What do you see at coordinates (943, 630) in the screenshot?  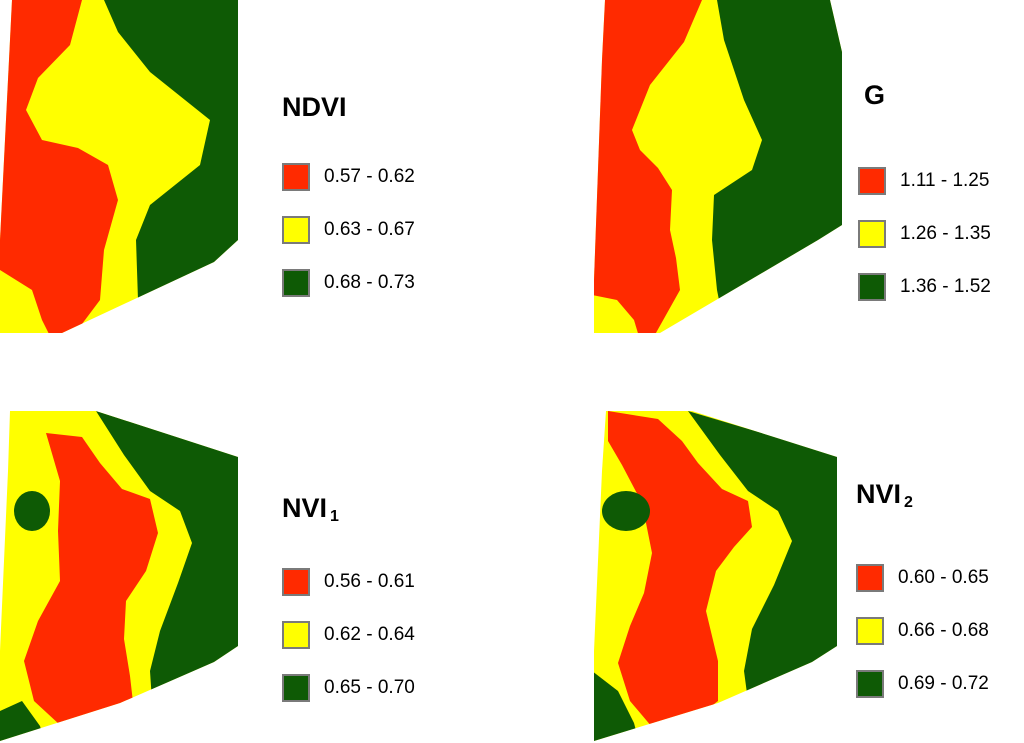 I see `legend-range: 0.66 - 0.68` at bounding box center [943, 630].